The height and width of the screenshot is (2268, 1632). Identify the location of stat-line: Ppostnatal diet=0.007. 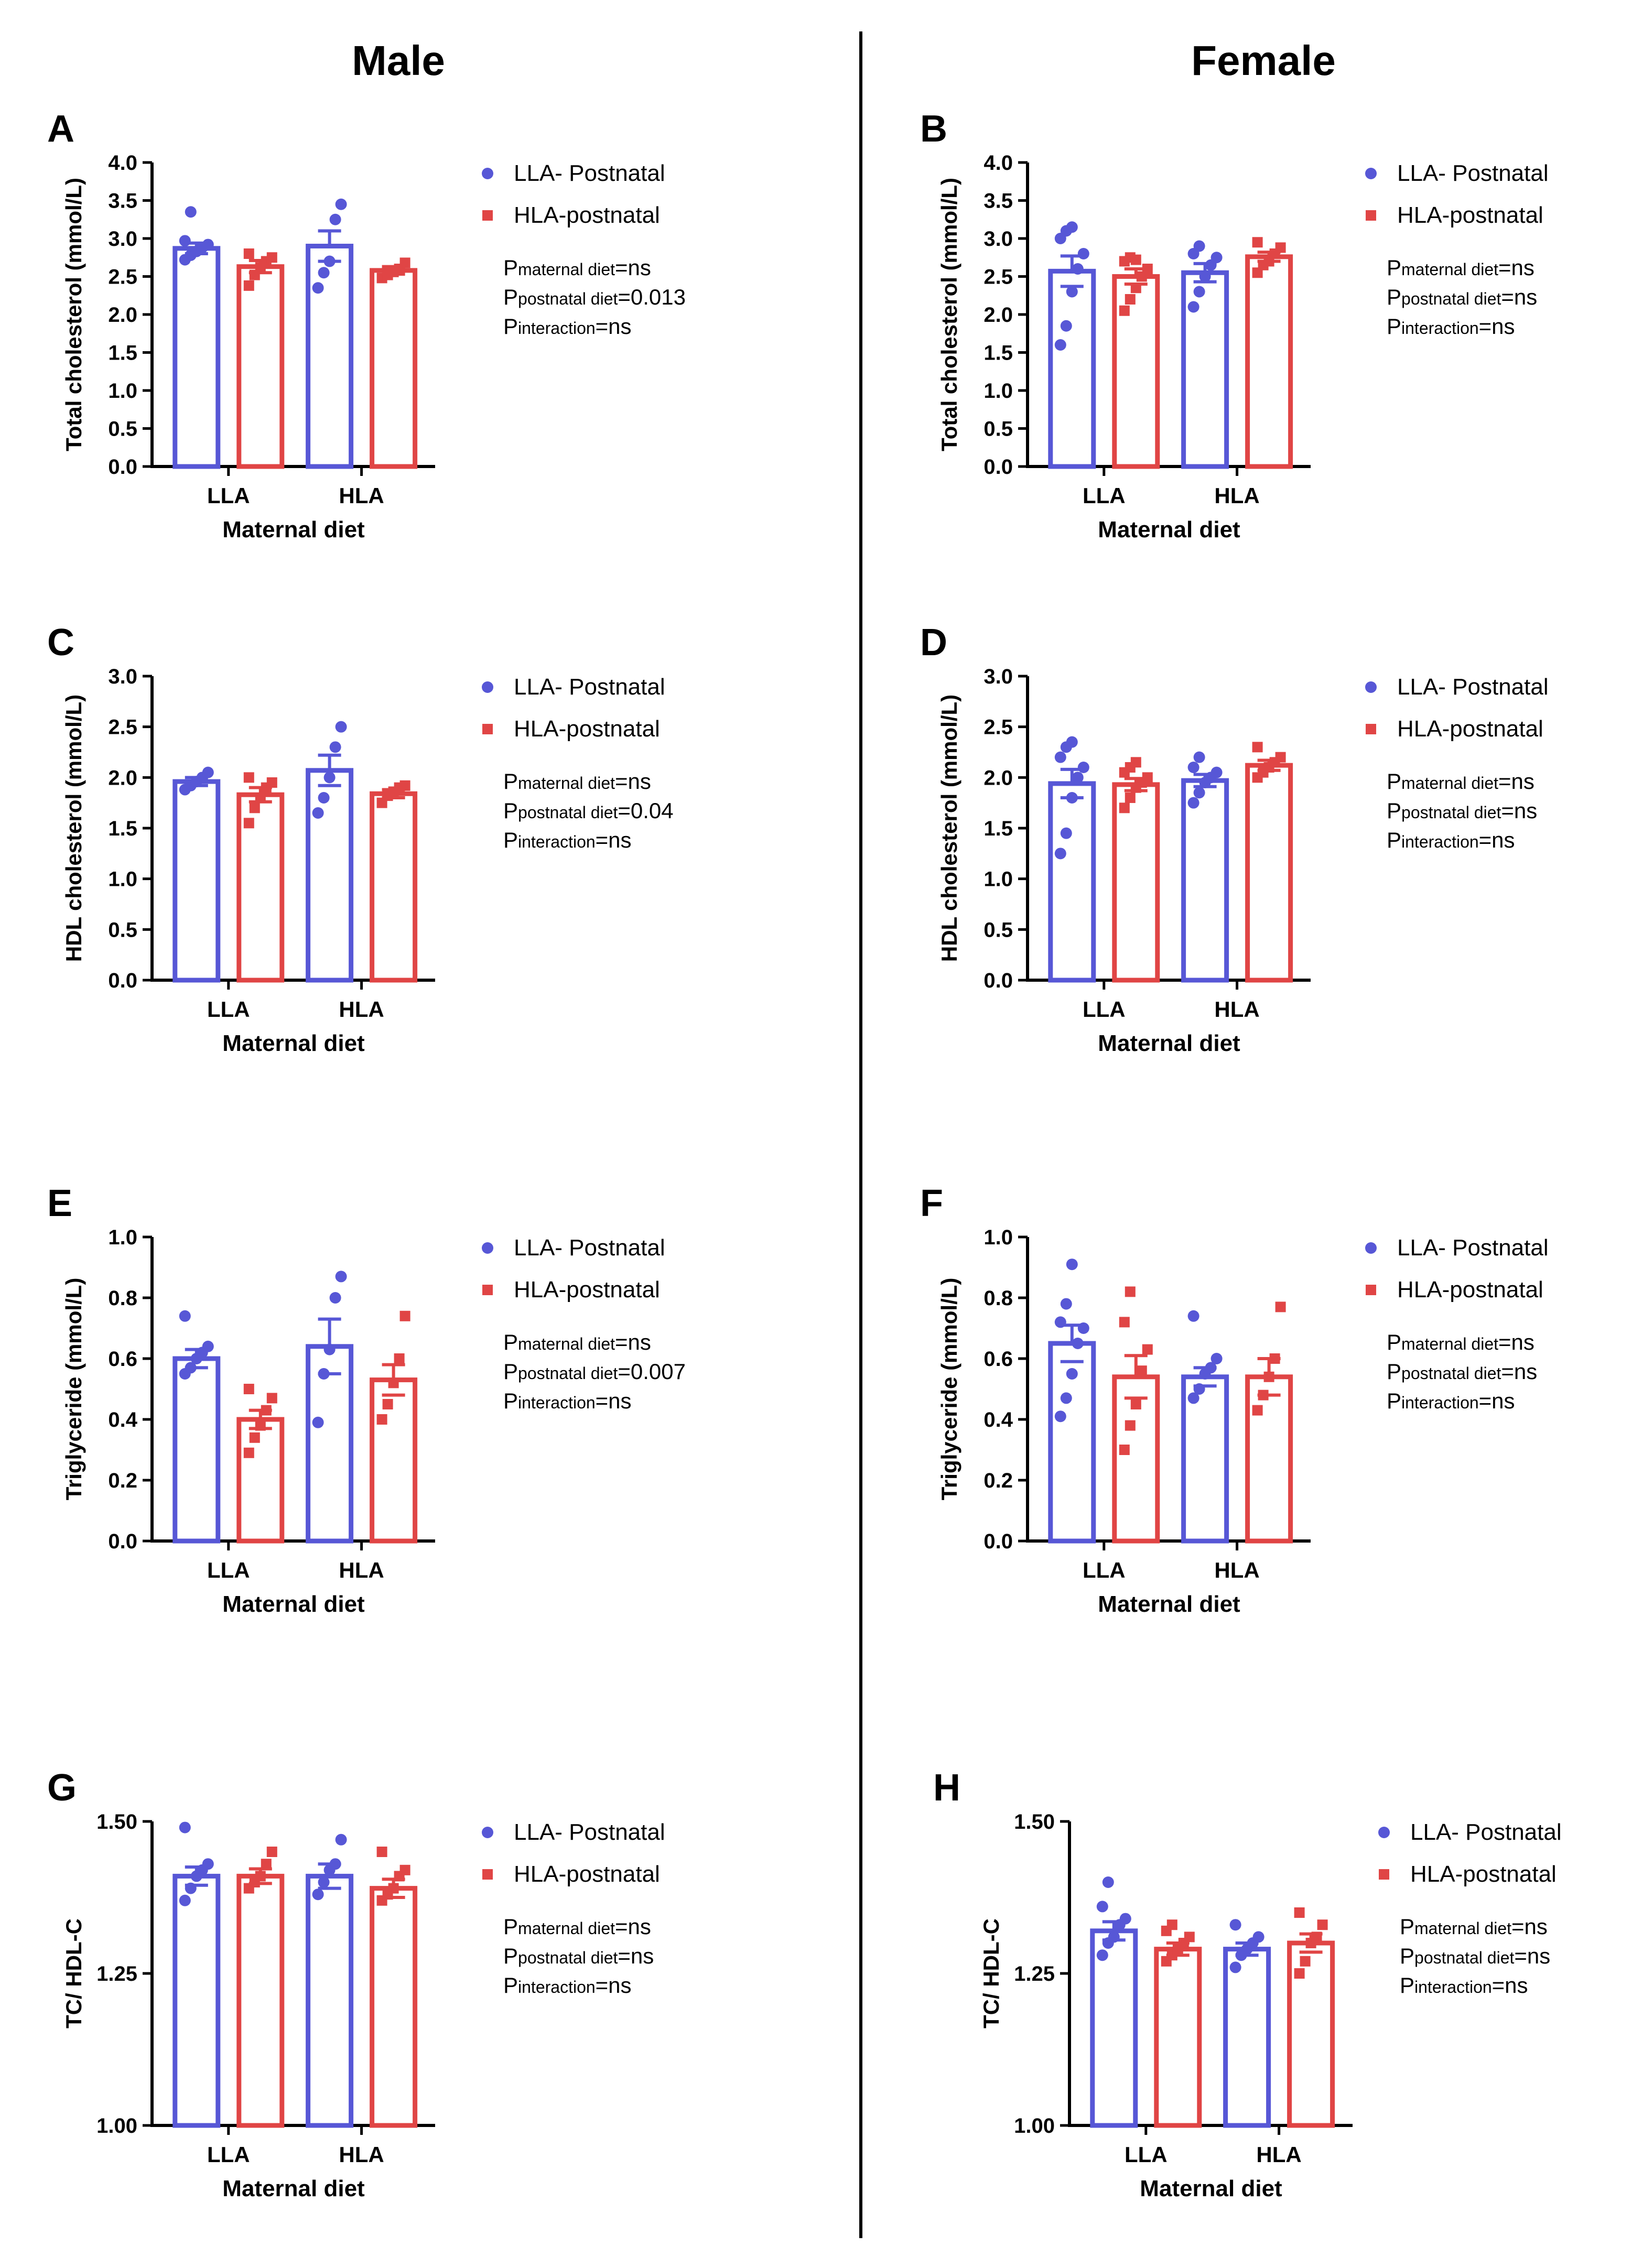
(594, 1371).